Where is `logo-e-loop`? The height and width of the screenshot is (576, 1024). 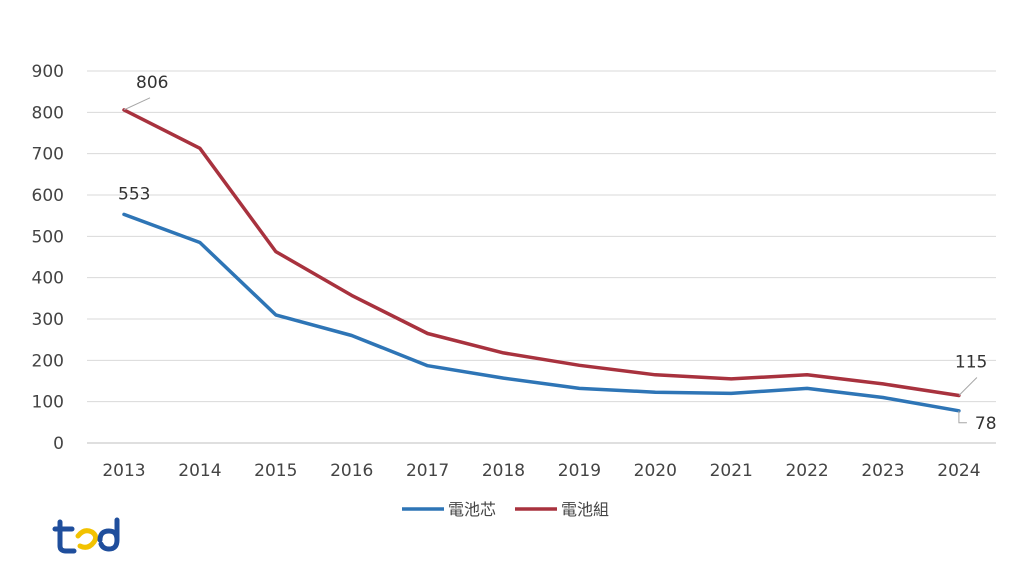
logo-e-loop is located at coordinates (87, 539).